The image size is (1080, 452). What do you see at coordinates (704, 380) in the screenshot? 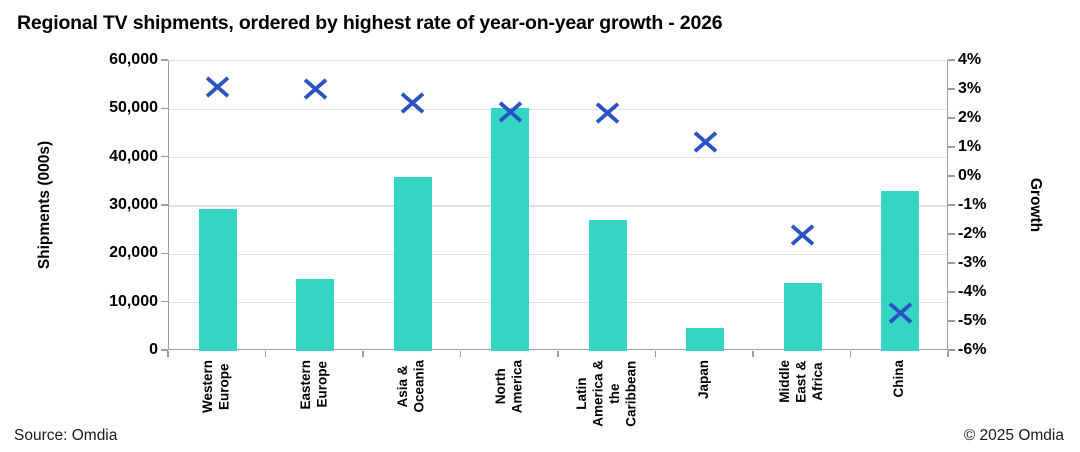
I see `category-label: Japan` at bounding box center [704, 380].